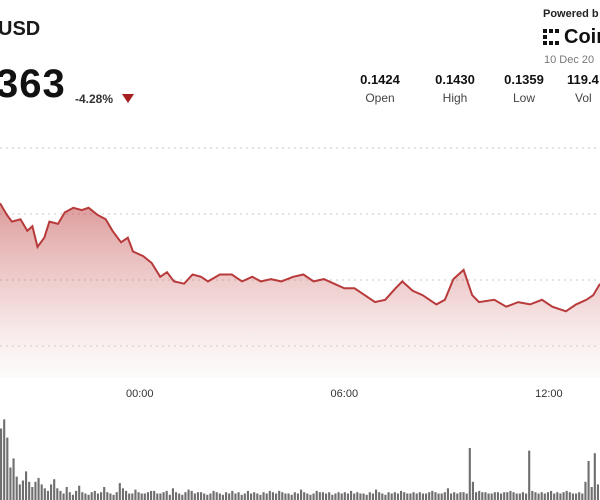 The height and width of the screenshot is (500, 600). Describe the element at coordinates (94, 99) in the screenshot. I see `price-change: -4.28%` at that location.